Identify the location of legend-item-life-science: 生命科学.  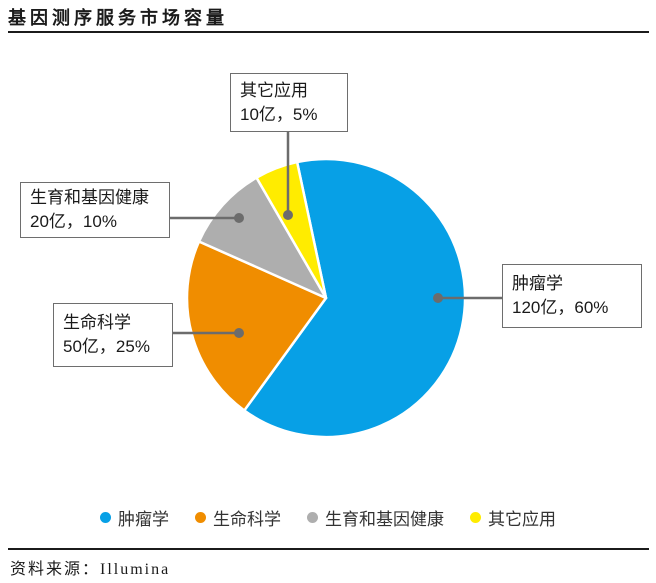
(238, 517).